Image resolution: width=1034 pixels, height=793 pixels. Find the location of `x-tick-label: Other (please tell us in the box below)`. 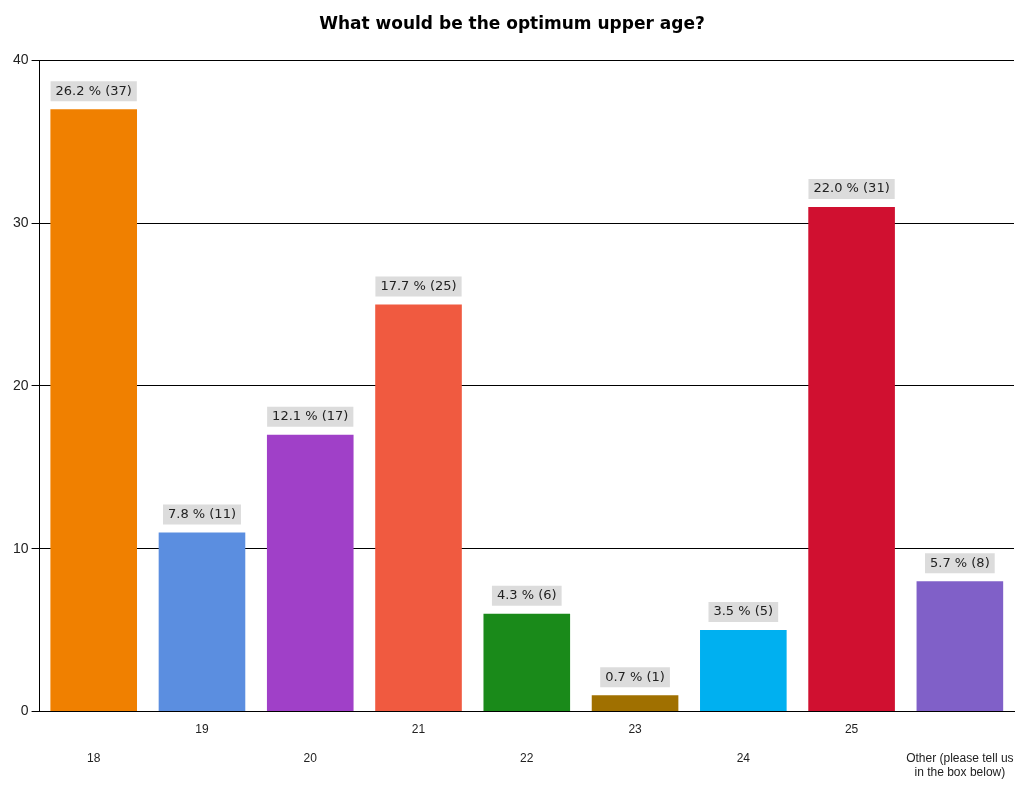

x-tick-label: Other (please tell us in the box below) is located at coordinates (960, 765).